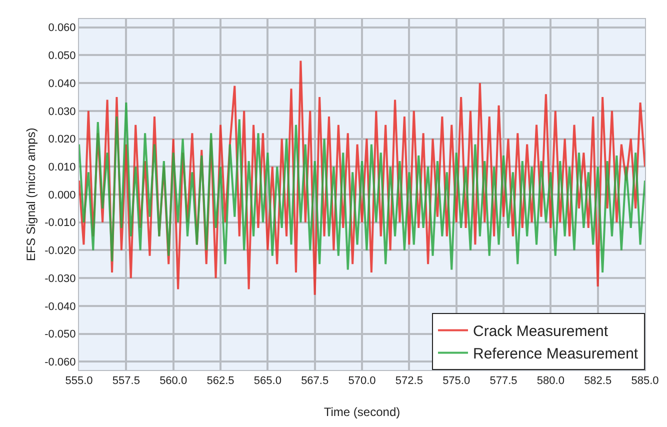 This screenshot has height=427, width=667. What do you see at coordinates (409, 381) in the screenshot?
I see `x-tick-label: 572.5` at bounding box center [409, 381].